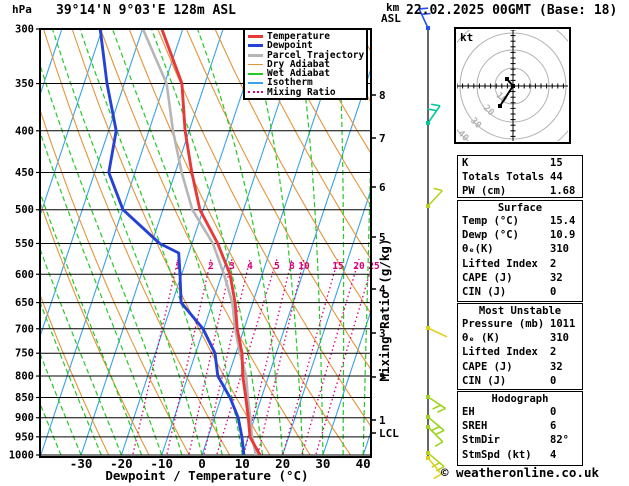 Image resolution: width=629 pixels, height=486 pixels. What do you see at coordinates (292, 266) in the screenshot?
I see `mixing-ratio-value-label: 8` at bounding box center [292, 266].